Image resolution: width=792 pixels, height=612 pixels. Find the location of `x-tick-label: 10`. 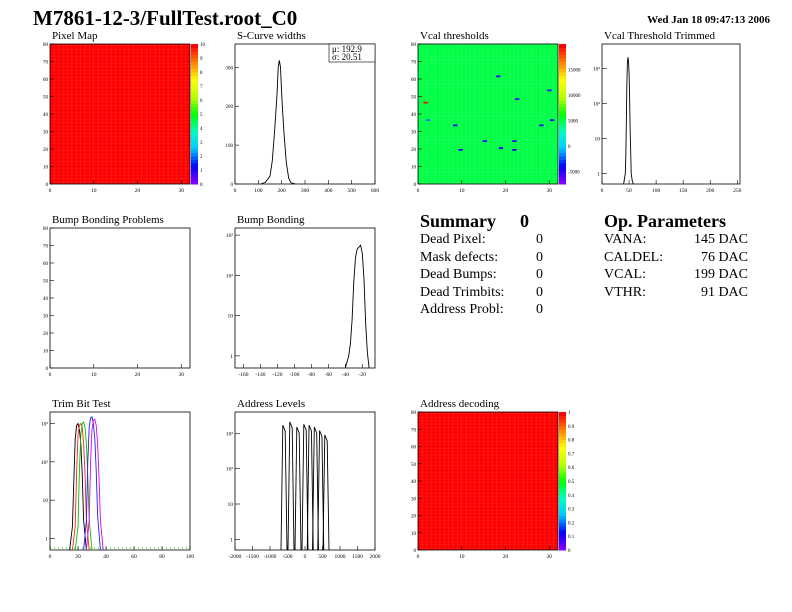

x-tick-label: 10 is located at coordinates (94, 191).